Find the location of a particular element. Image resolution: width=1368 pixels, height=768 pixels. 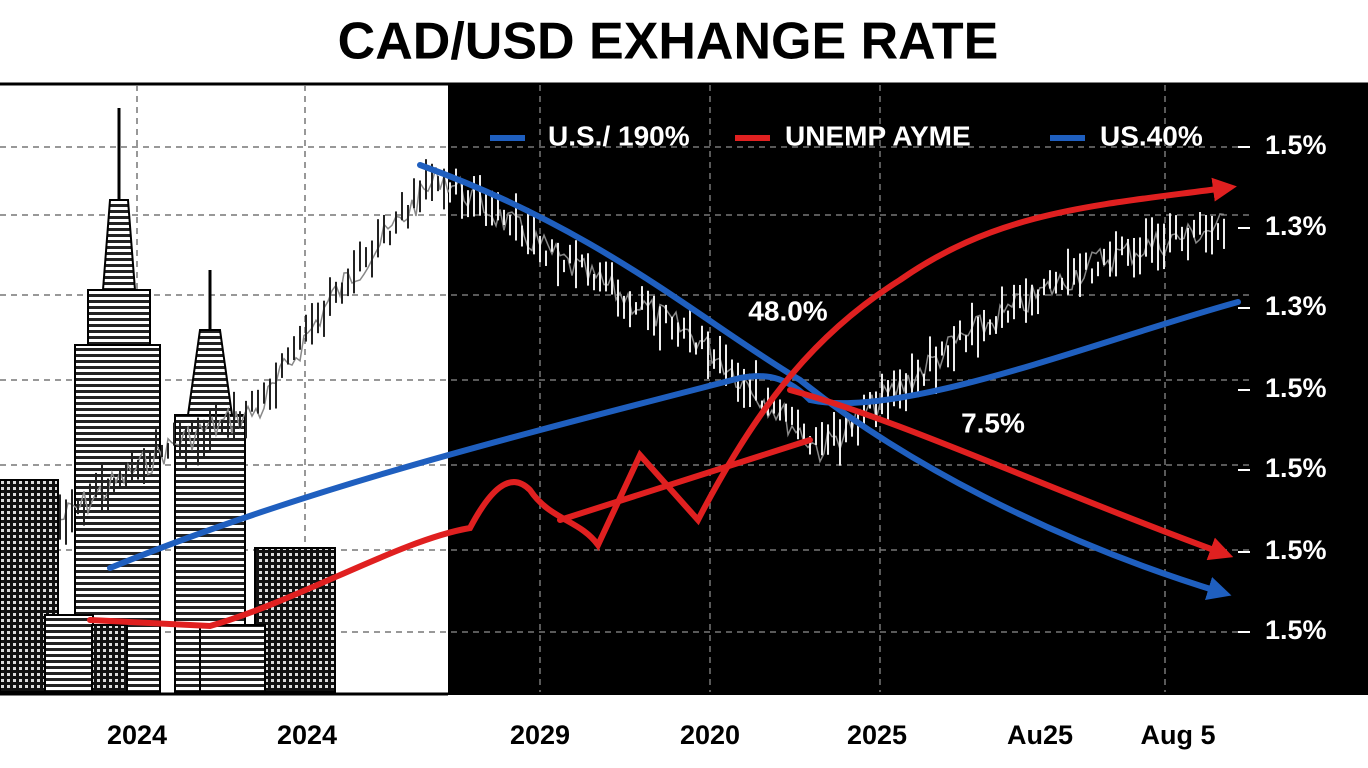

x-tick-label: Aug 5 is located at coordinates (1177, 735).